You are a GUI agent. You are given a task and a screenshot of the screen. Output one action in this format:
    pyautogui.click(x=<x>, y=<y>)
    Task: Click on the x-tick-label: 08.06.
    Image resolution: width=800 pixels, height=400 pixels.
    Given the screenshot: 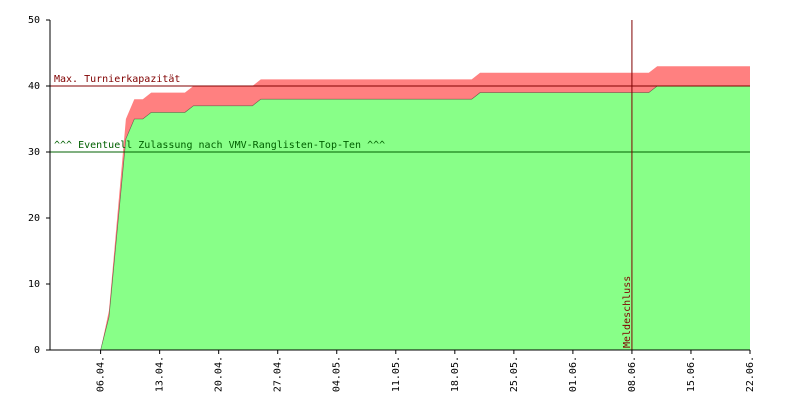 What is the action you would take?
    pyautogui.click(x=632, y=374)
    